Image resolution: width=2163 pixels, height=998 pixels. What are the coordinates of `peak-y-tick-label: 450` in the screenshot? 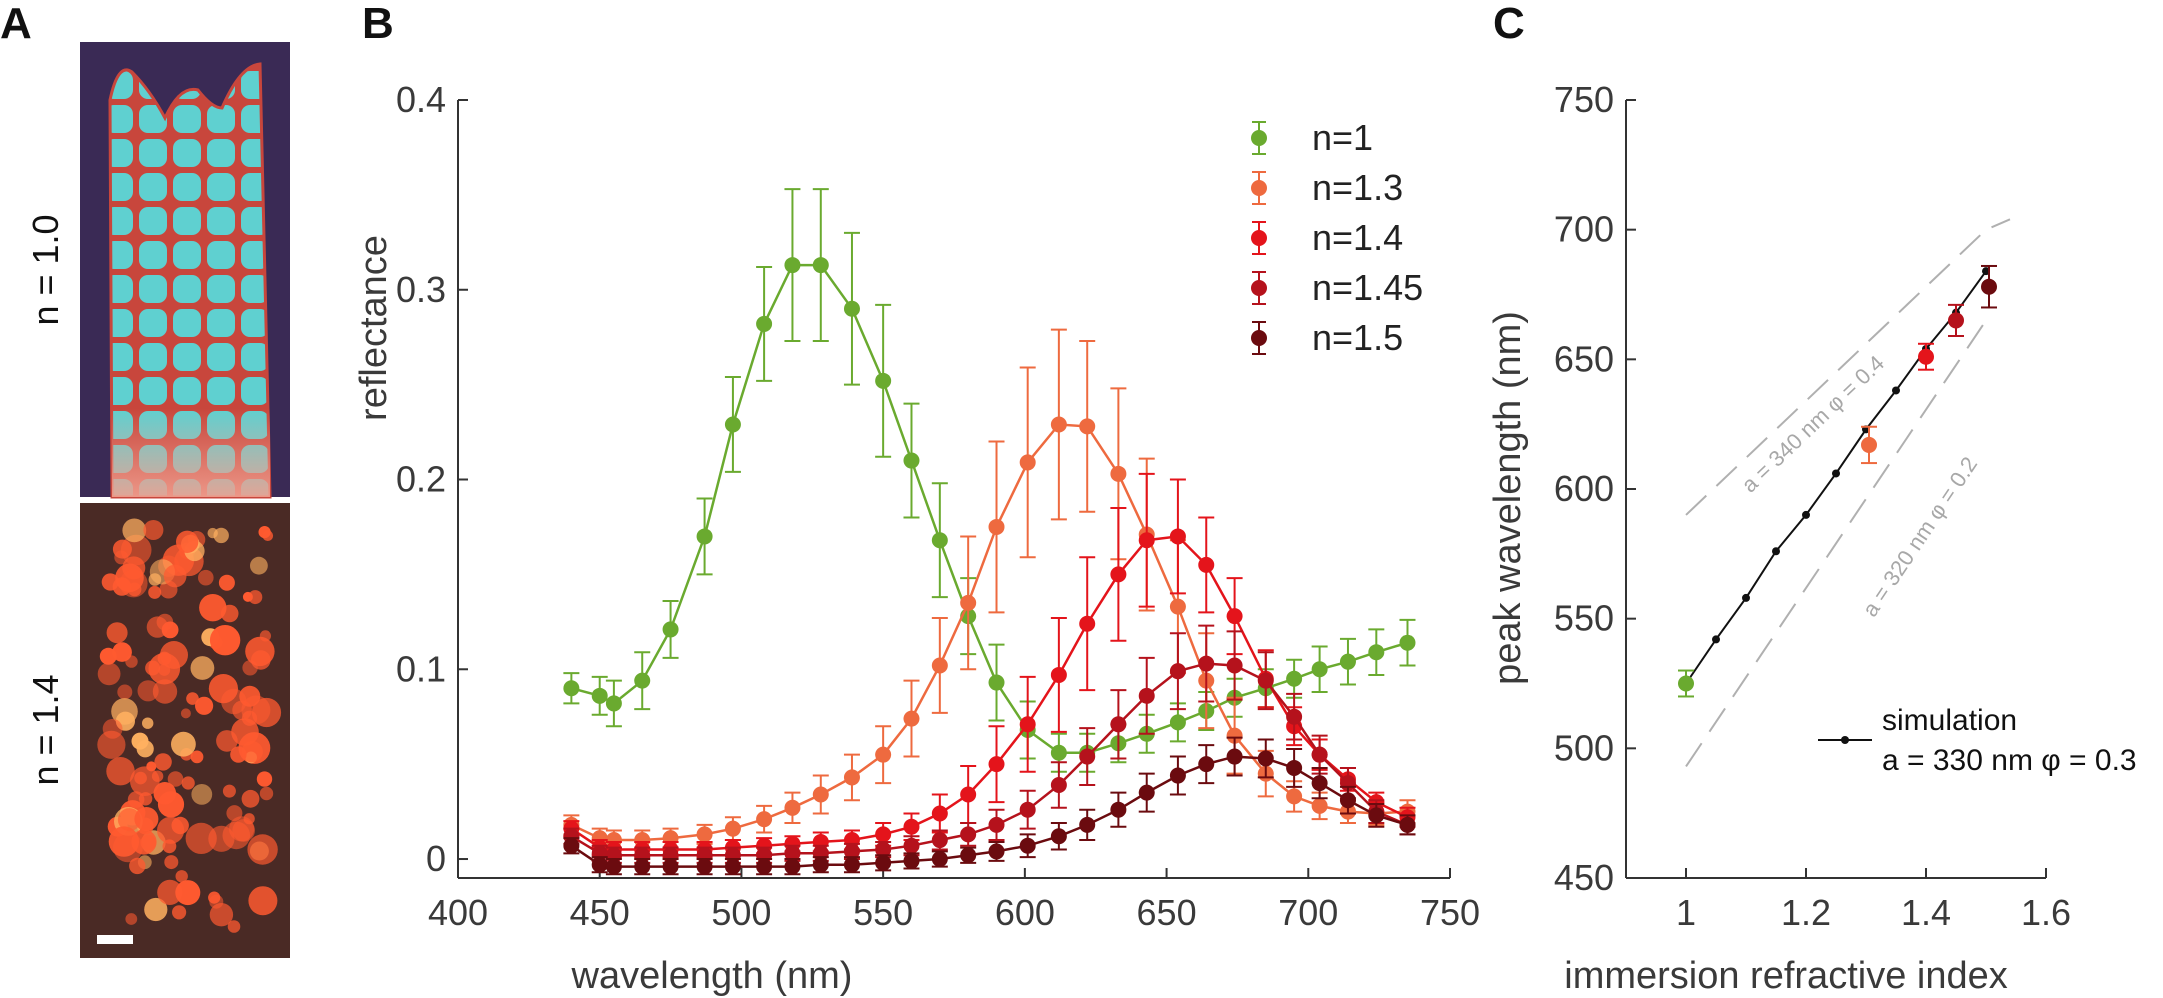 It's located at (1584, 877).